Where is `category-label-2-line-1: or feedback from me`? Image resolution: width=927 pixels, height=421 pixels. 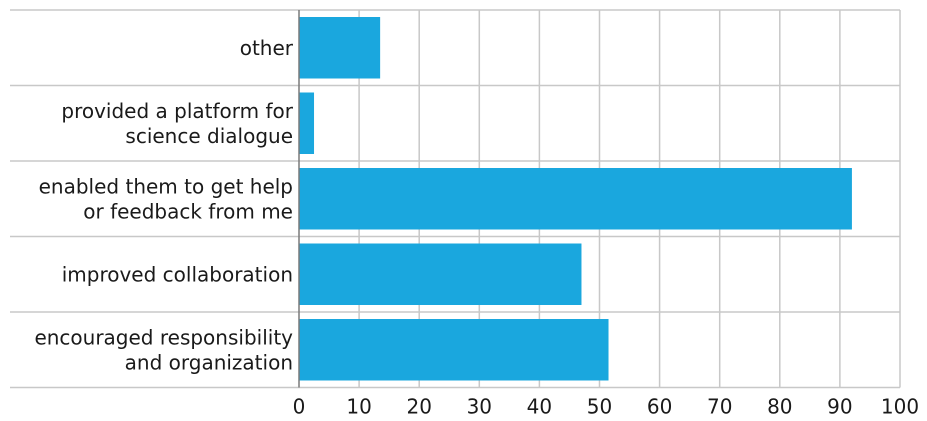
category-label-2-line-1: or feedback from me is located at coordinates (188, 211).